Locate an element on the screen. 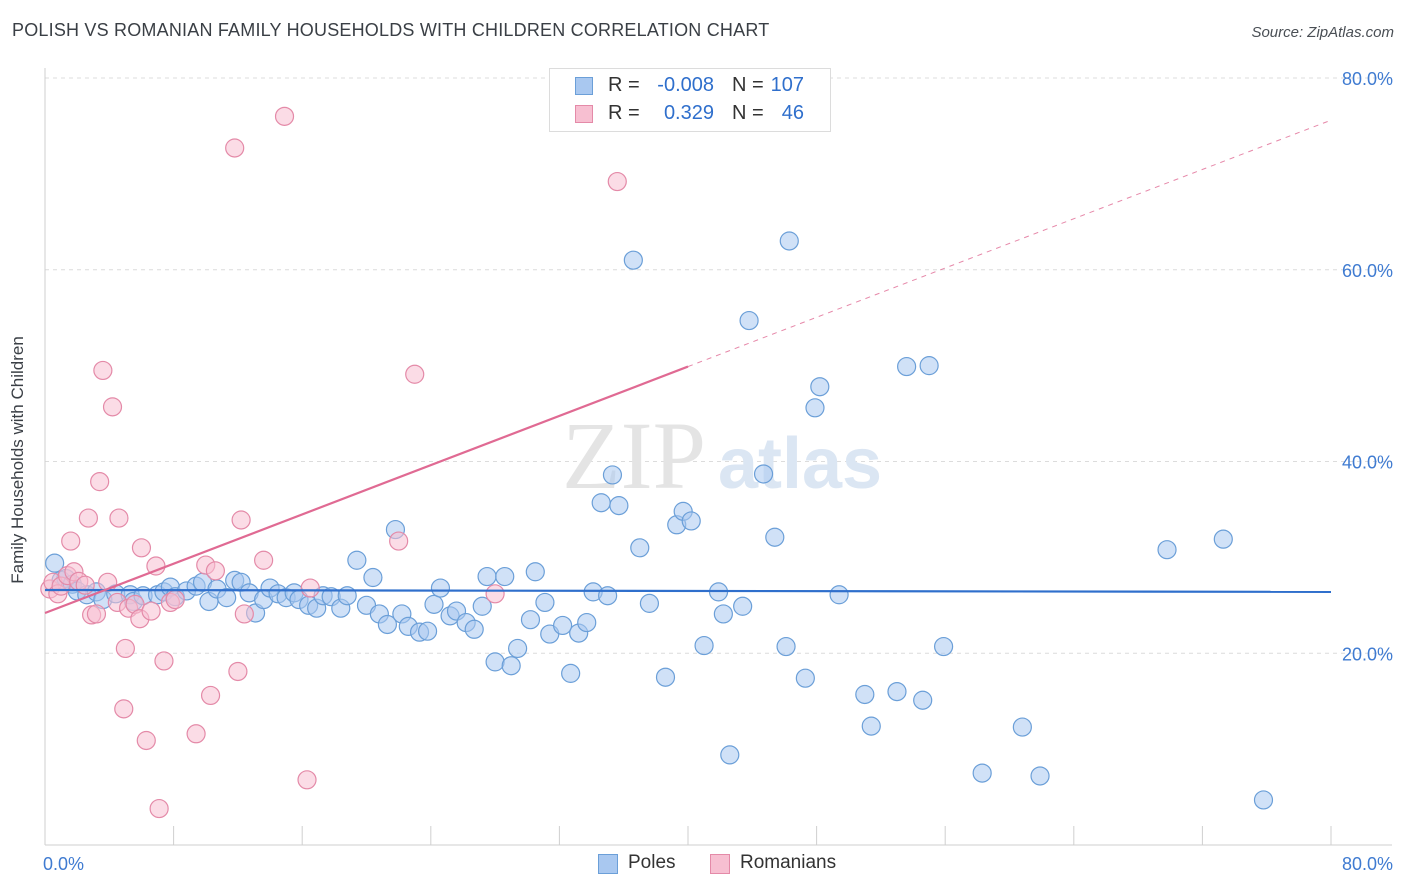 The width and height of the screenshot is (1406, 892). y-tick-label: 60.0% is located at coordinates (1367, 271).